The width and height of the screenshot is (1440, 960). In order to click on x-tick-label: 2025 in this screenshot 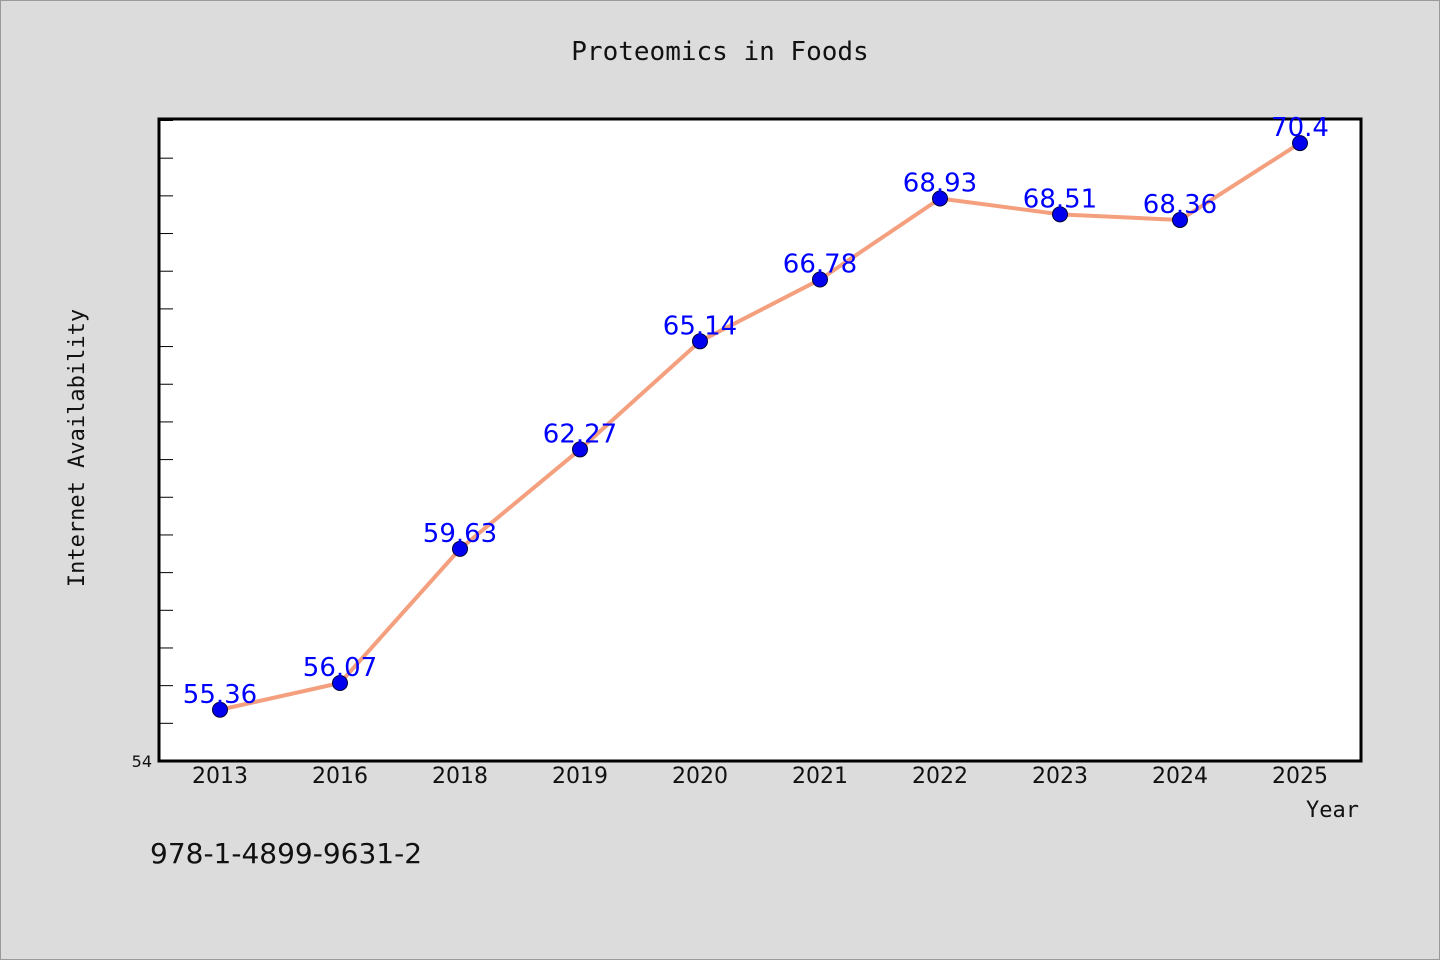, I will do `click(1300, 776)`.